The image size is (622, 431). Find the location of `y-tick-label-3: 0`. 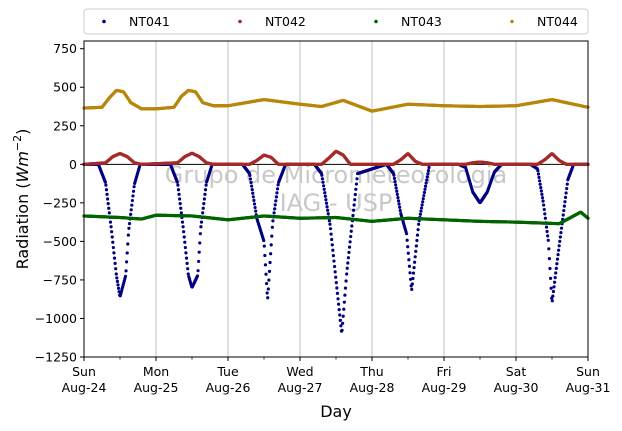

y-tick-label-3: 0 is located at coordinates (73, 164).